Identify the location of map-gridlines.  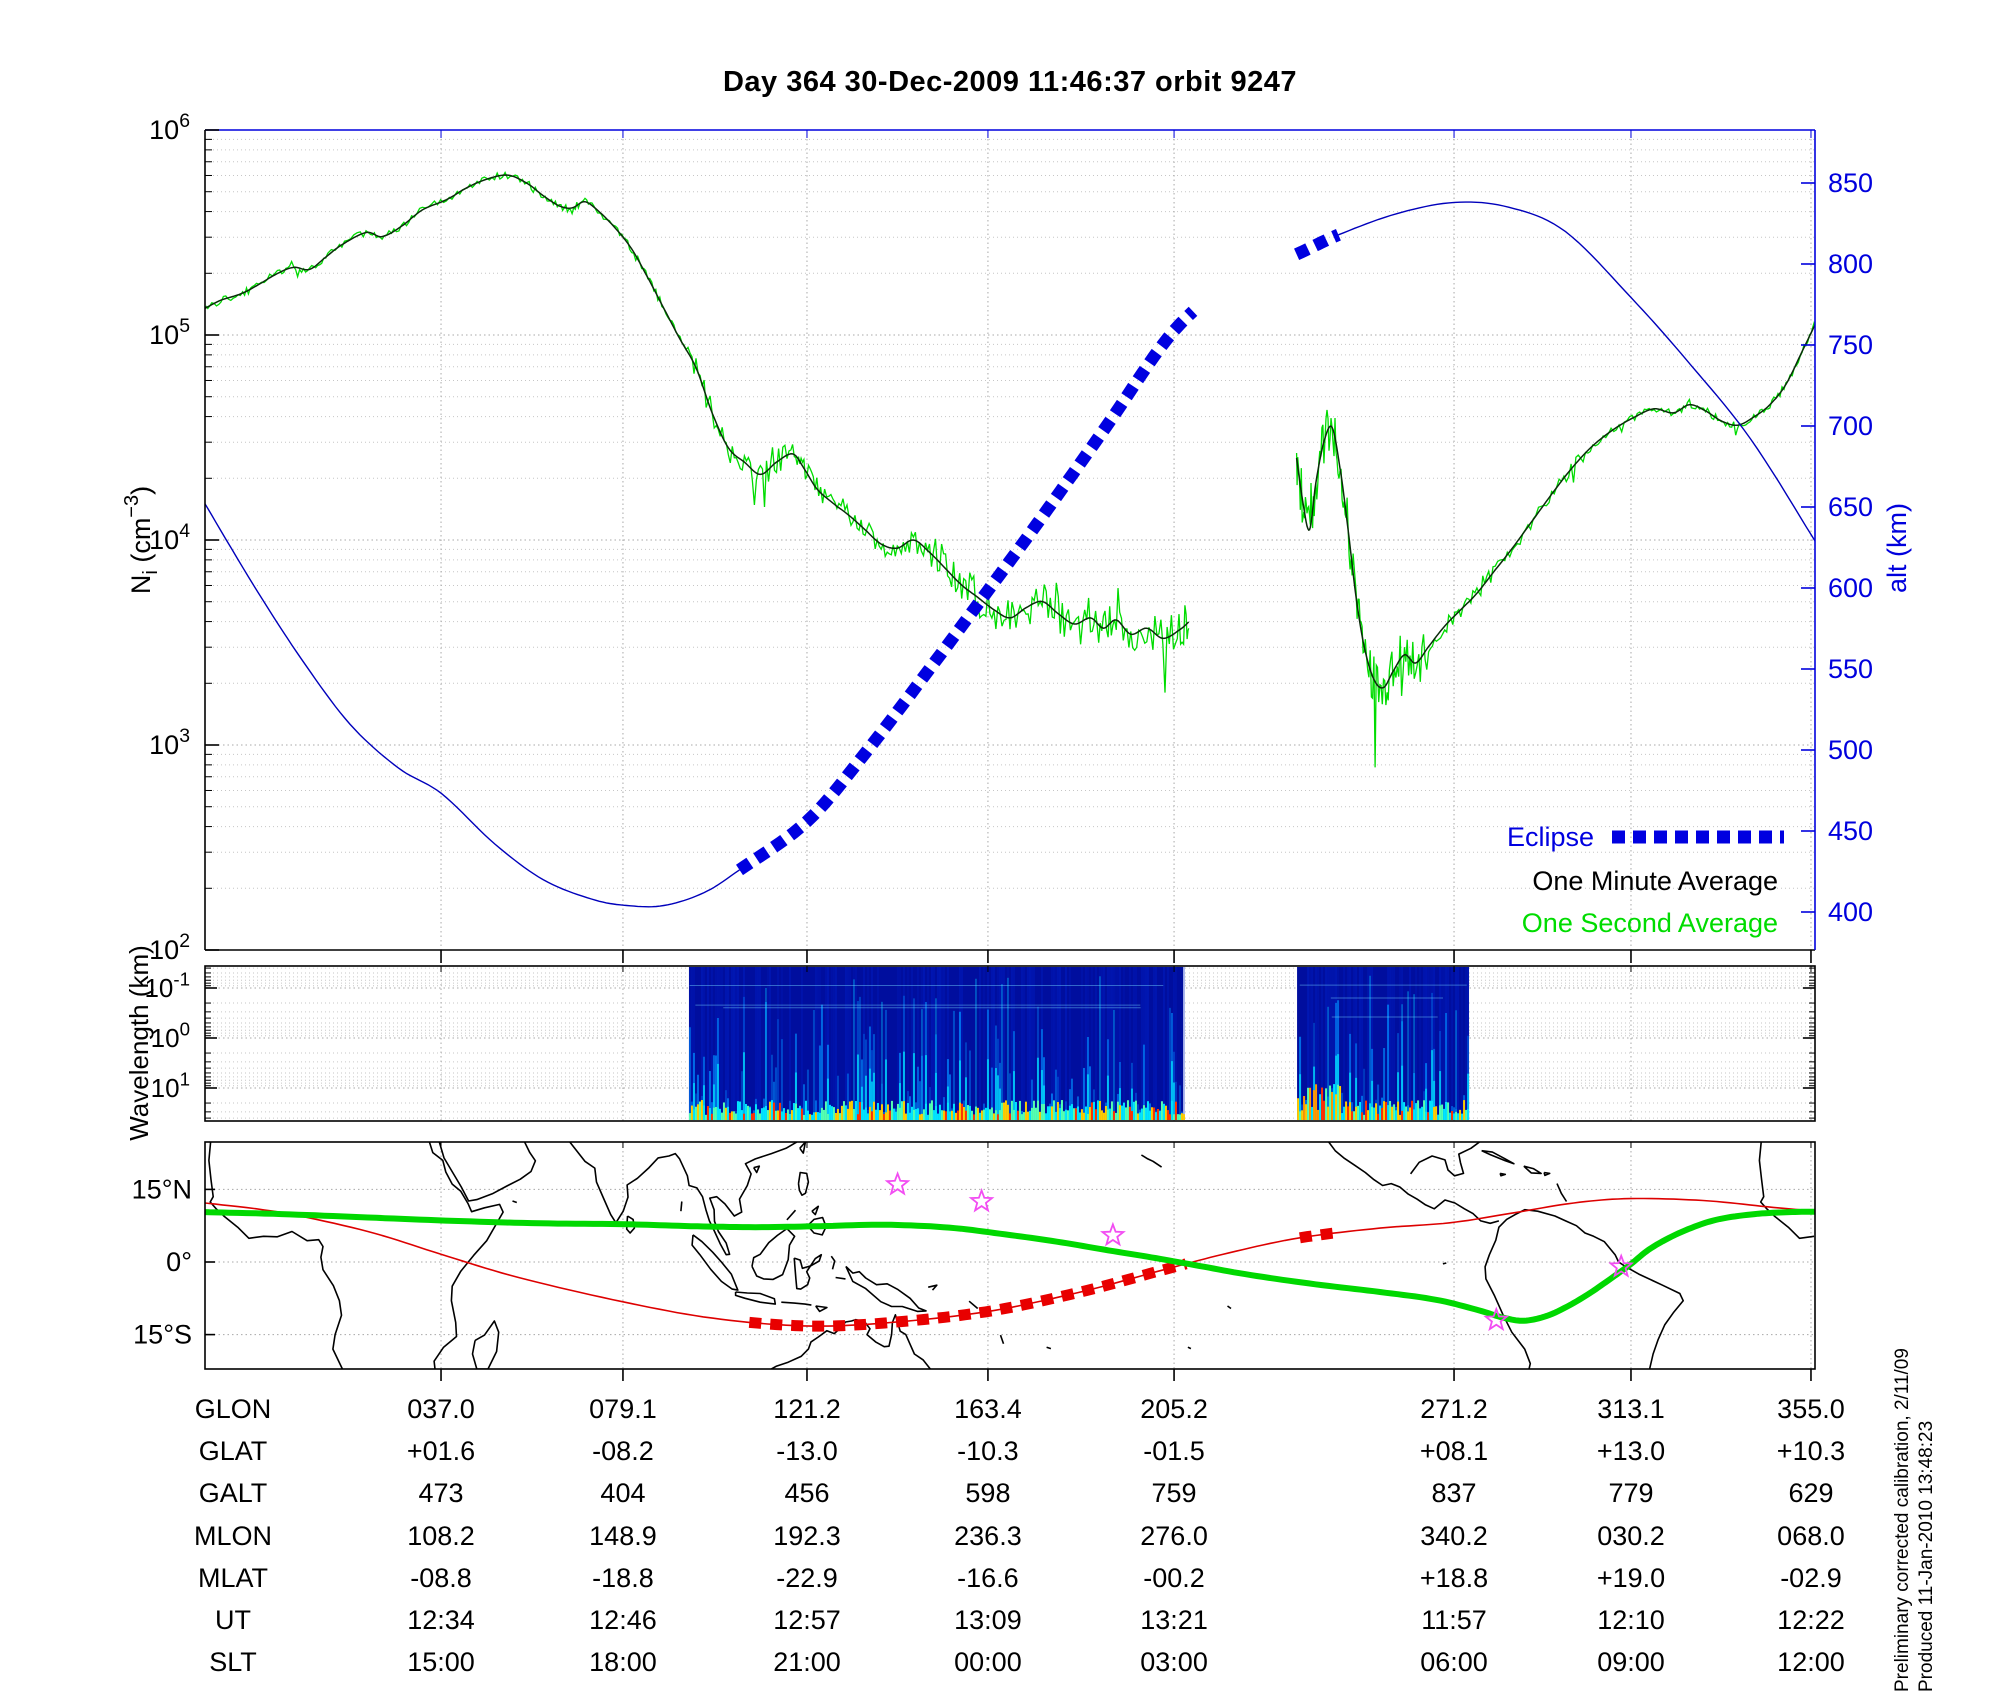
(1010, 1255).